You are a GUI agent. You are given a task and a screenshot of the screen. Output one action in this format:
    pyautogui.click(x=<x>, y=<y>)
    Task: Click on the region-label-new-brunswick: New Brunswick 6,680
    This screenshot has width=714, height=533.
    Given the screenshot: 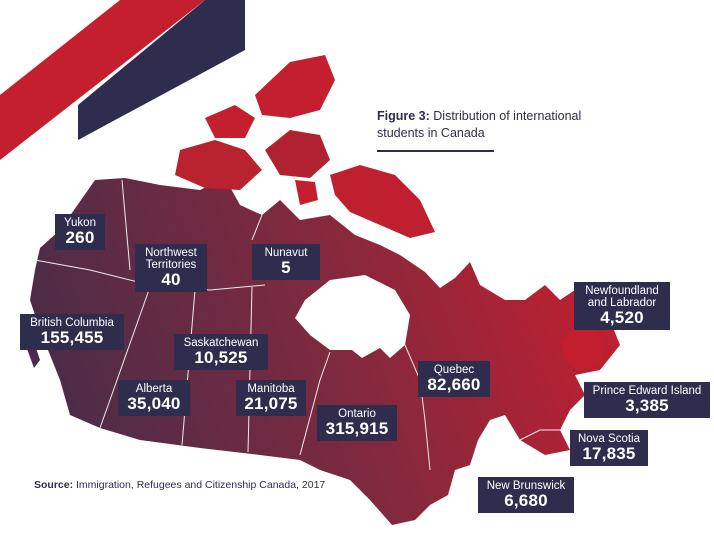 What is the action you would take?
    pyautogui.click(x=526, y=495)
    